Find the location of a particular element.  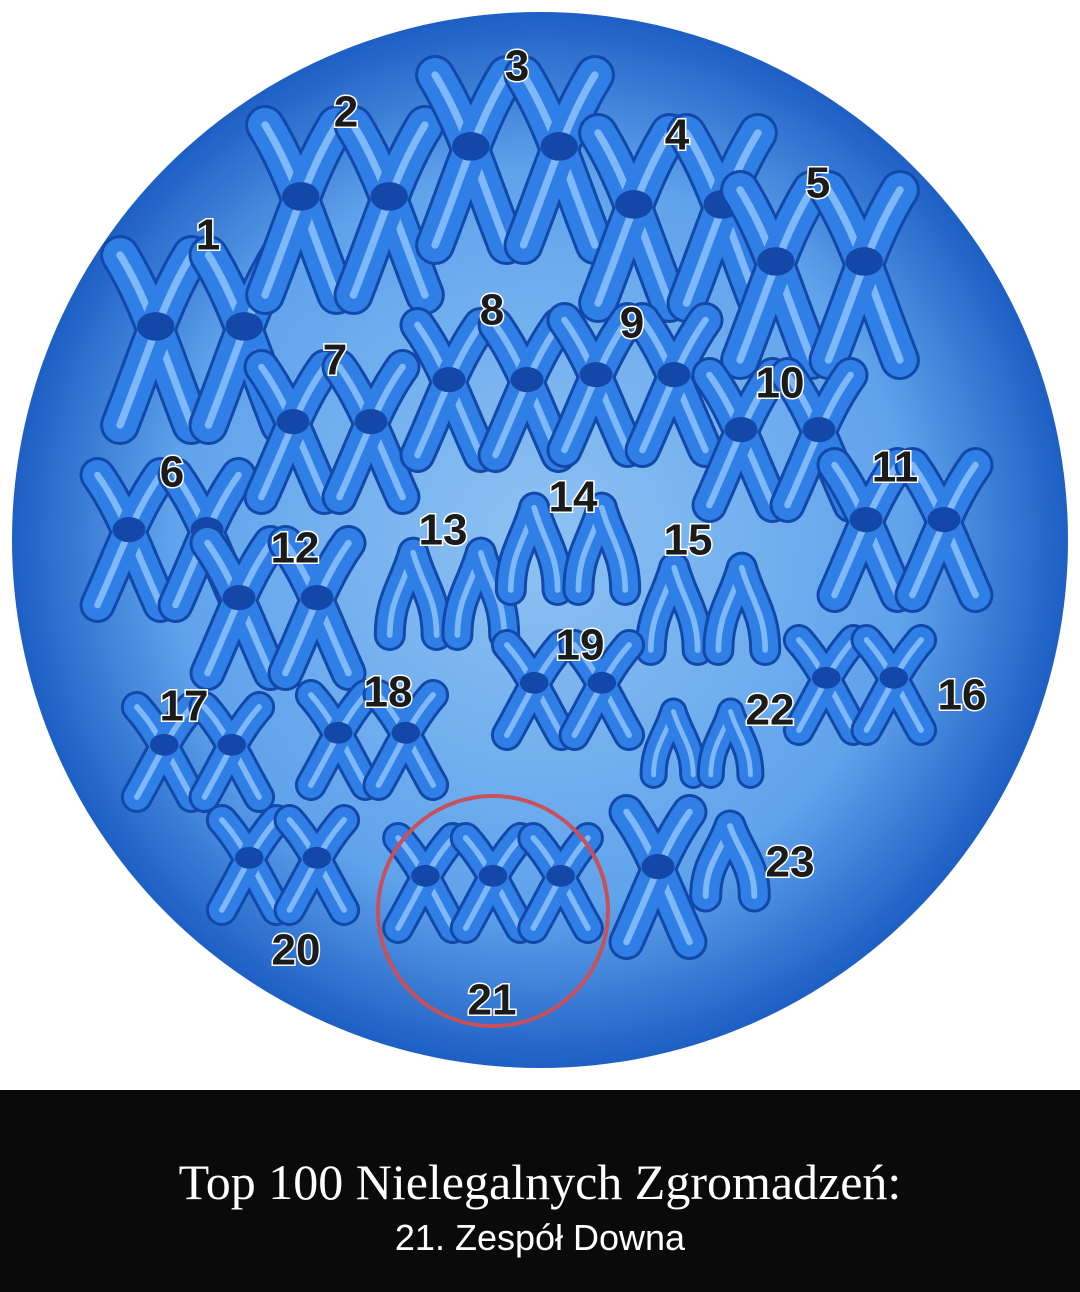

chromosome-17: 17 is located at coordinates (198, 746).